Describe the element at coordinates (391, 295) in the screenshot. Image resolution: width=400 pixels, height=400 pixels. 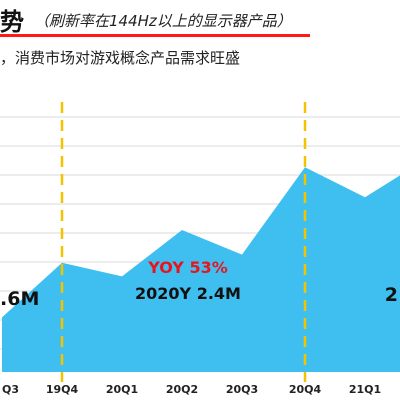
I see `annotation-right-total: 2` at that location.